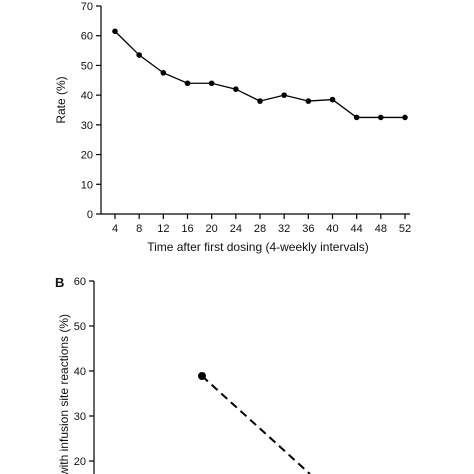 This screenshot has height=474, width=474. I want to click on panel-a-x-ticks: 4 8 12 16 20 24 28 32 36 40 44 48 52, so click(261, 224).